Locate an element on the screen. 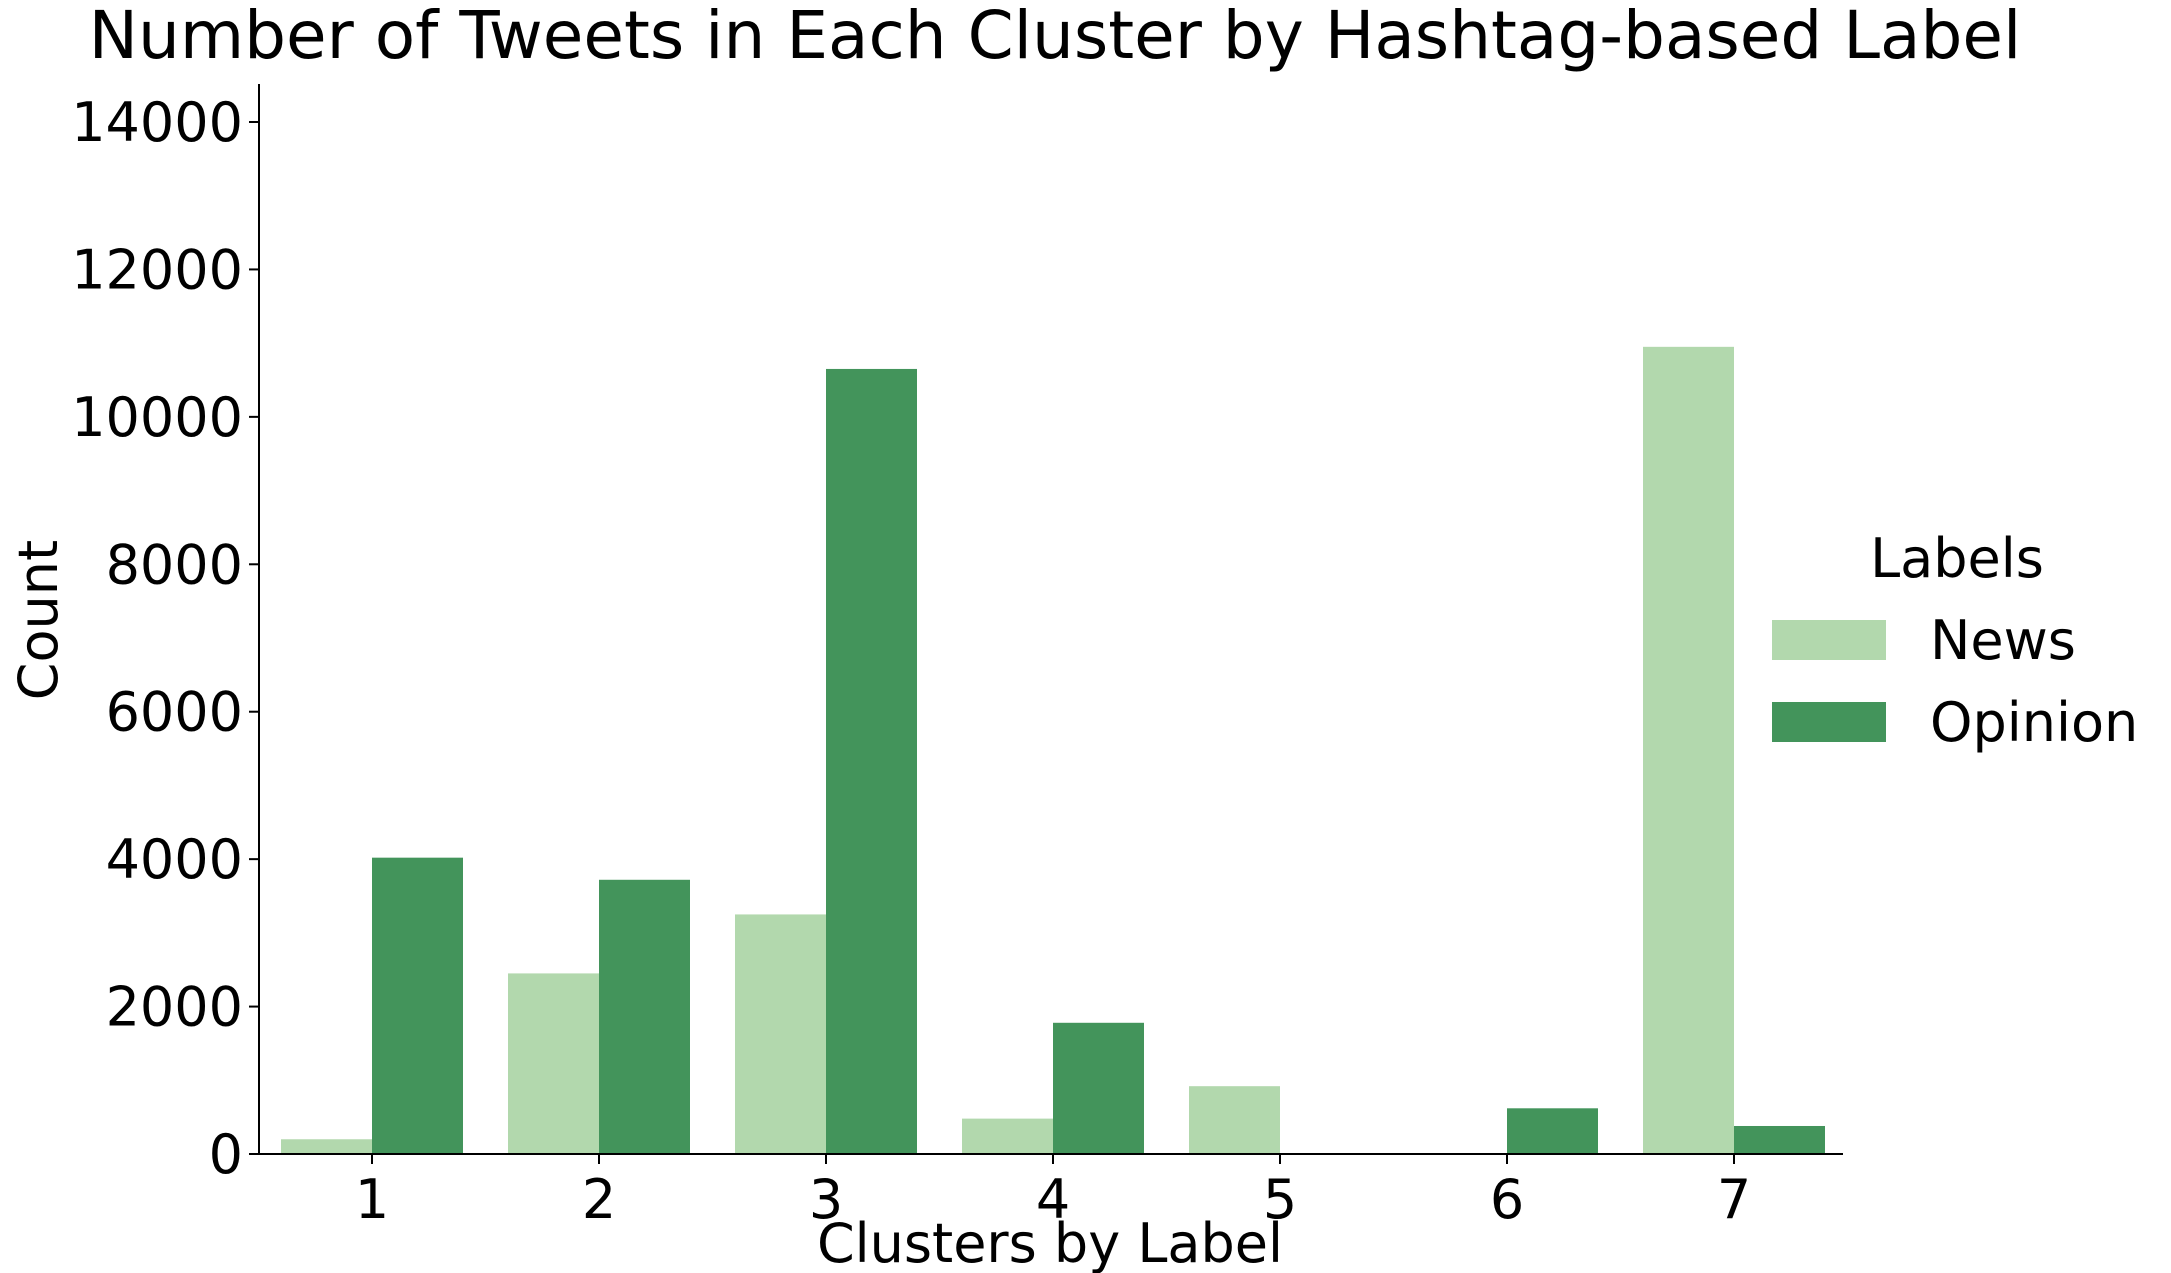  y-tick-label: 12000 is located at coordinates (157, 269).